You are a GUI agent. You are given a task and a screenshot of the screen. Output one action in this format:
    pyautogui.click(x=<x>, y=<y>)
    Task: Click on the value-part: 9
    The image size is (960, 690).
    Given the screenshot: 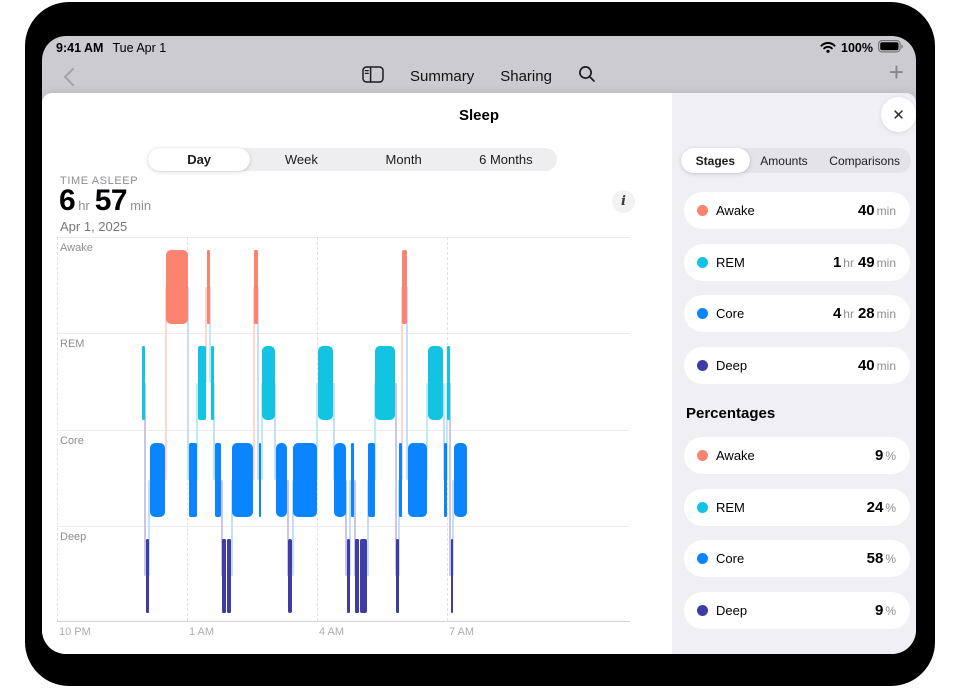 What is the action you would take?
    pyautogui.click(x=879, y=455)
    